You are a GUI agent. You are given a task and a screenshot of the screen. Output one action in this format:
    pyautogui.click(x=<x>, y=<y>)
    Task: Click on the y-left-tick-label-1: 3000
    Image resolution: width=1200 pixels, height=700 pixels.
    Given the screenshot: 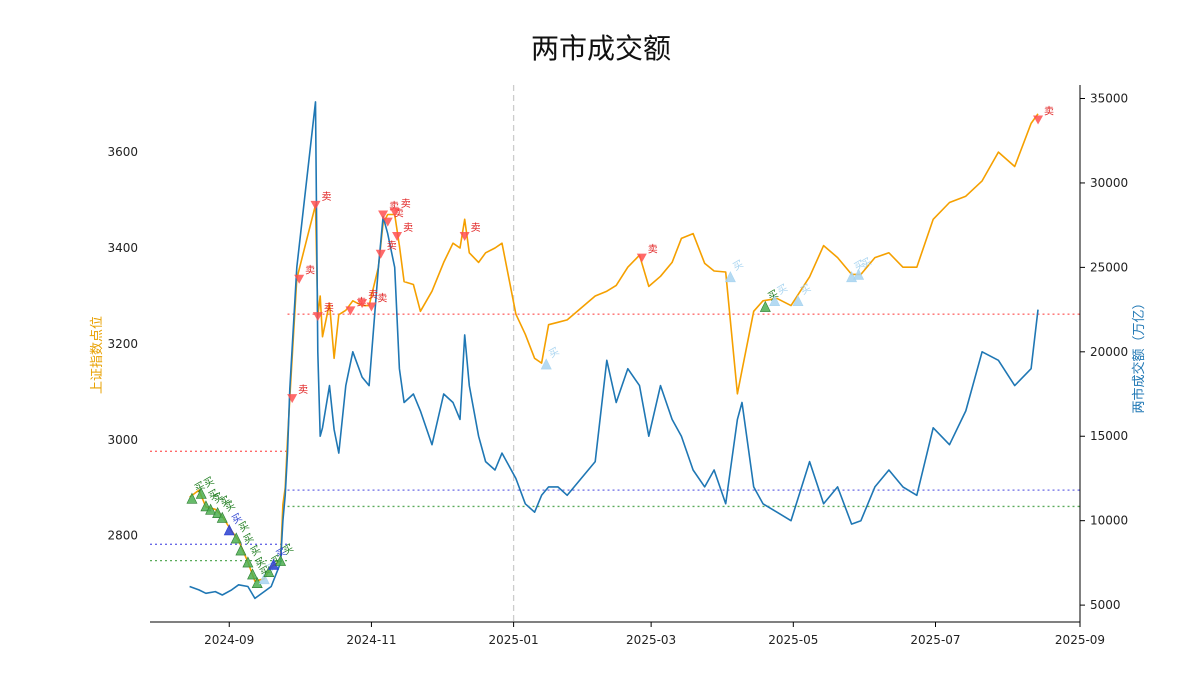 What is the action you would take?
    pyautogui.click(x=122, y=440)
    